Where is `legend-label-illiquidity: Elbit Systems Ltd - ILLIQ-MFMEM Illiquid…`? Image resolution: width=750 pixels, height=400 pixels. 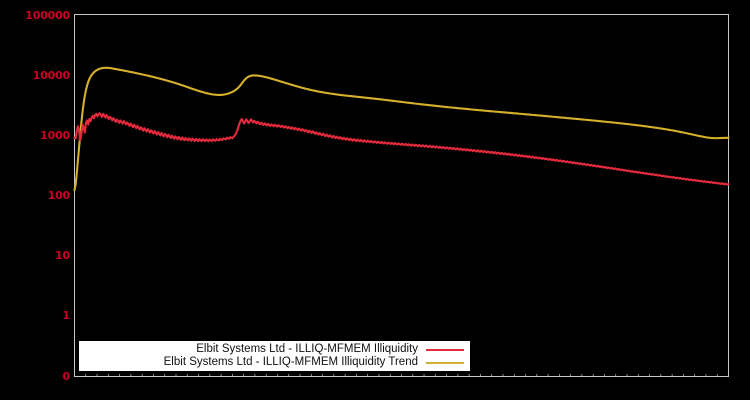 legend-label-illiquidity: Elbit Systems Ltd - ILLIQ-MFMEM Illiquid… is located at coordinates (307, 349).